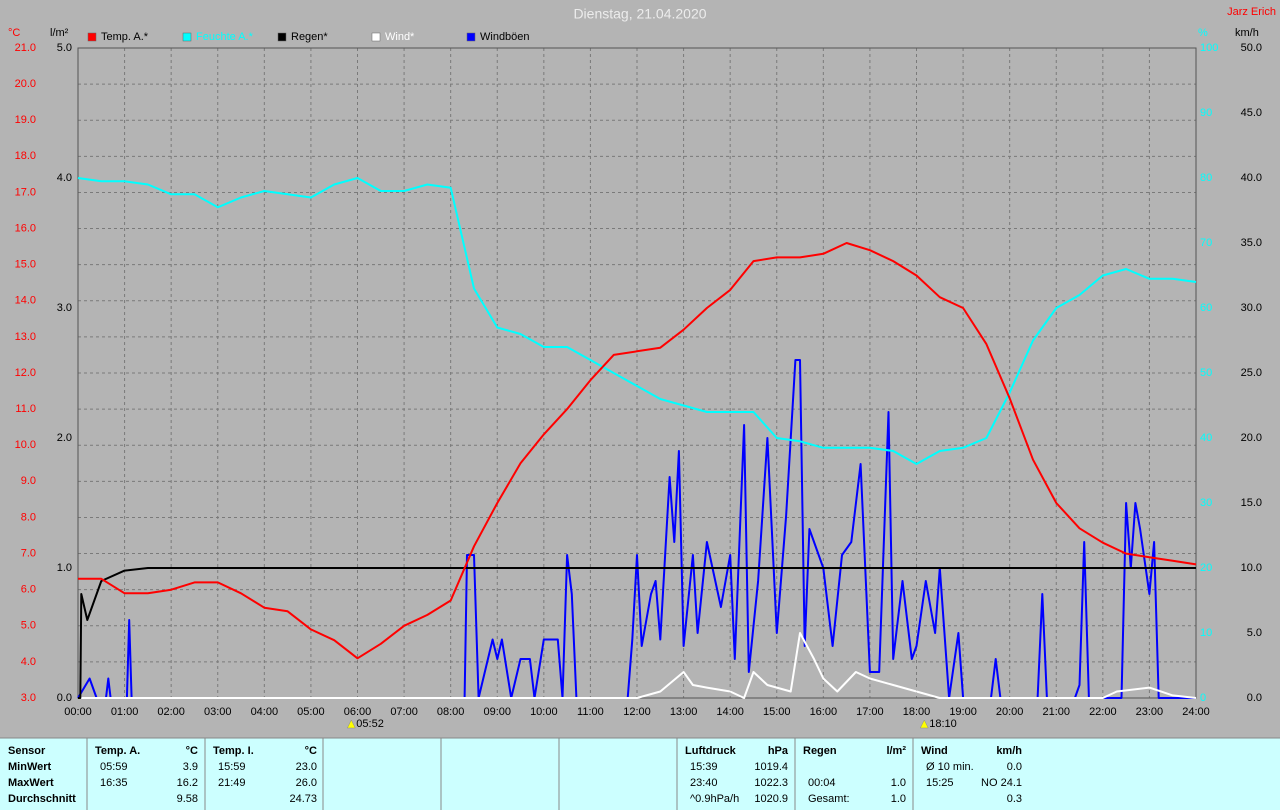  I want to click on cell-label: 16:35, so click(114, 783).